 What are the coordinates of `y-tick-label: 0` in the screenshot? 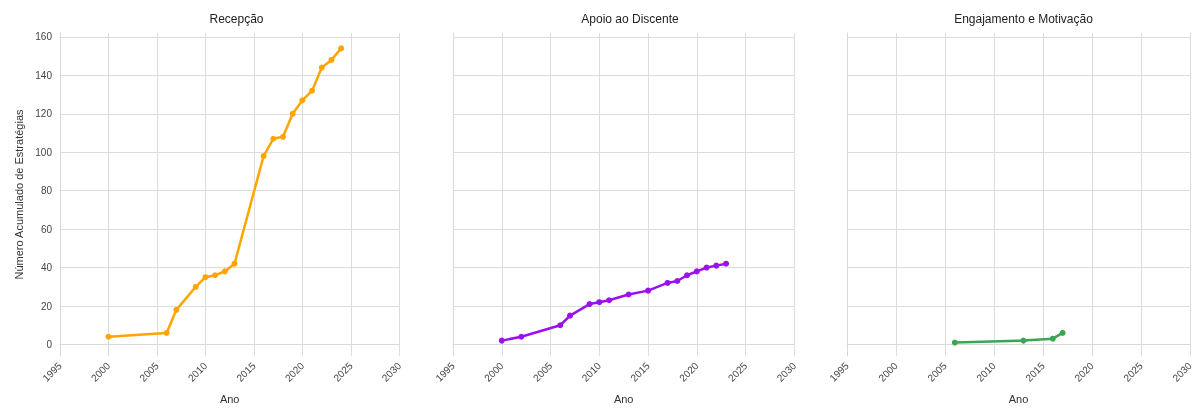 It's located at (49, 344).